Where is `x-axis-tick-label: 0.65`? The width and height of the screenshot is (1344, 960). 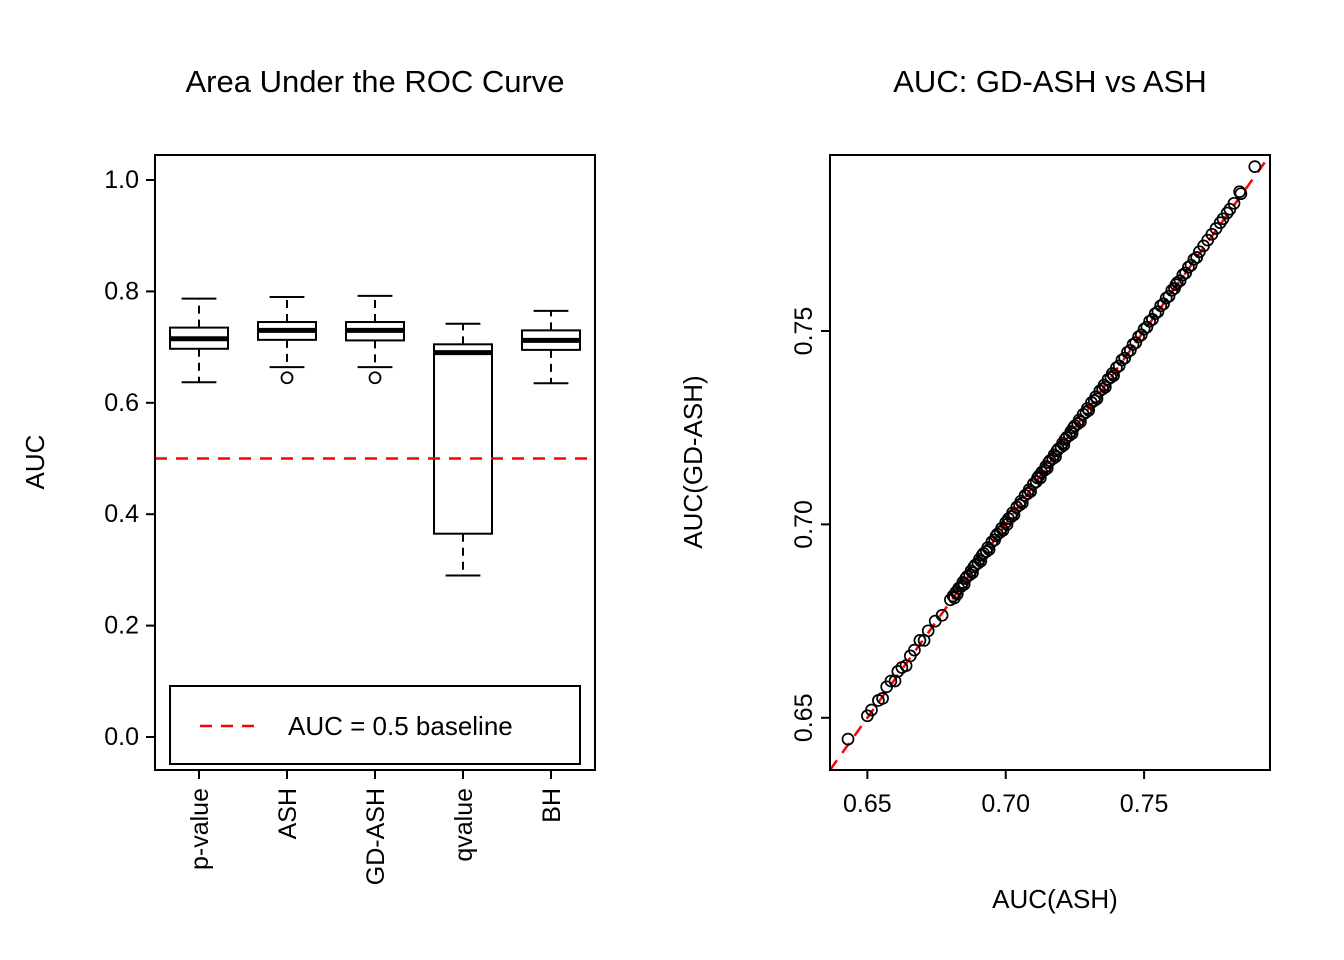 x-axis-tick-label: 0.65 is located at coordinates (867, 804).